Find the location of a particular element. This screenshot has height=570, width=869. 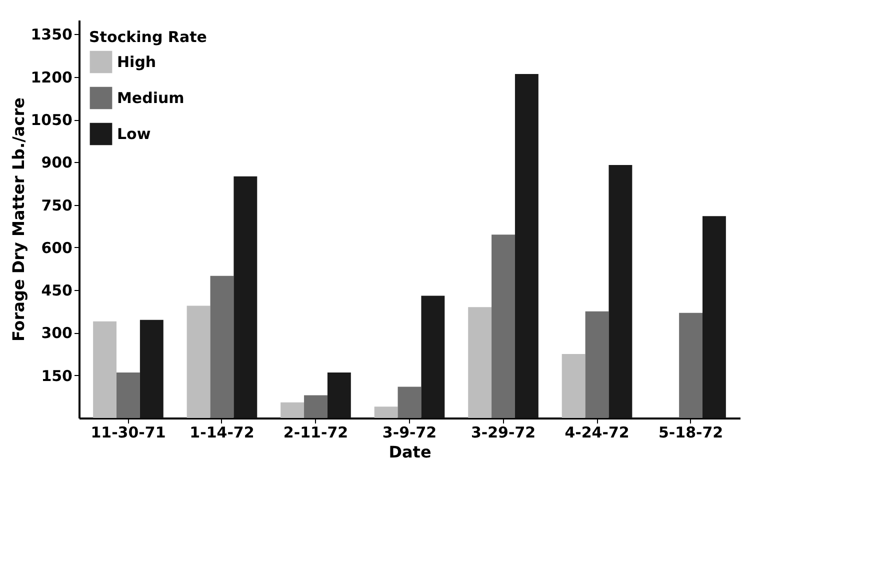

x-tick-label: 11-30-71 is located at coordinates (128, 433).